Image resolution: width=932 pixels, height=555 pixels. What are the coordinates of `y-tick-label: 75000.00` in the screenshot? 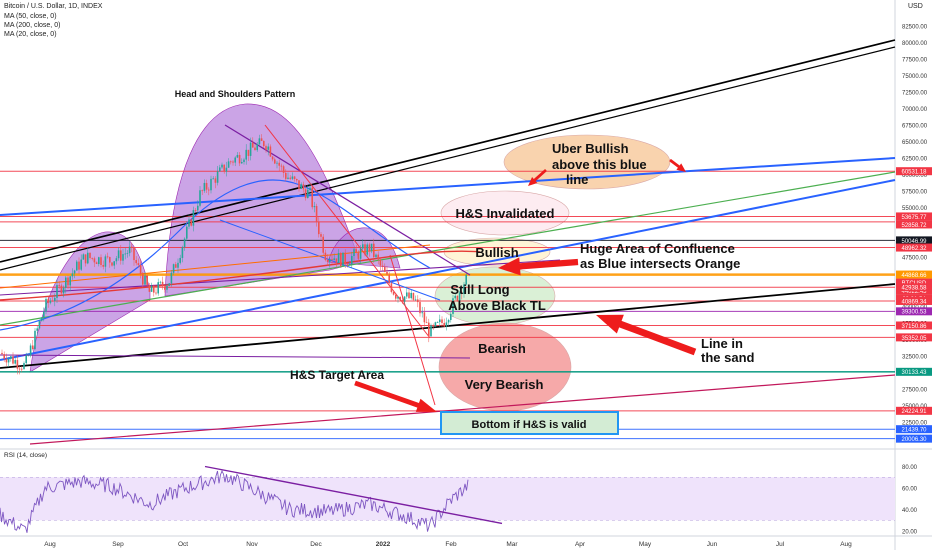 It's located at (915, 77).